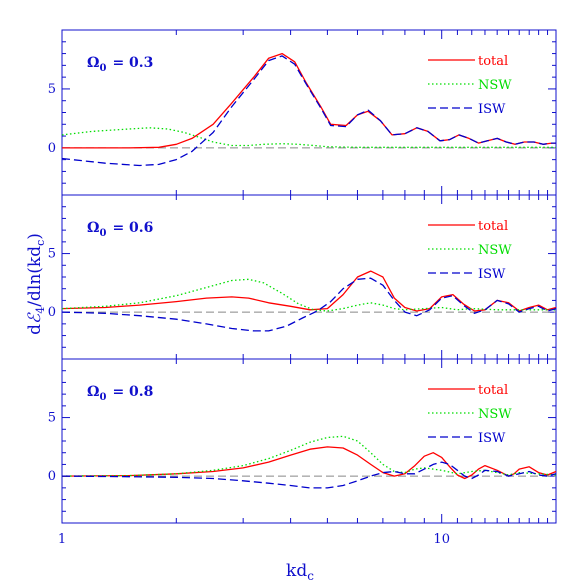 Image resolution: width=586 pixels, height=586 pixels. Describe the element at coordinates (120, 229) in the screenshot. I see `panel-label: Ω0 = 0.6` at that location.